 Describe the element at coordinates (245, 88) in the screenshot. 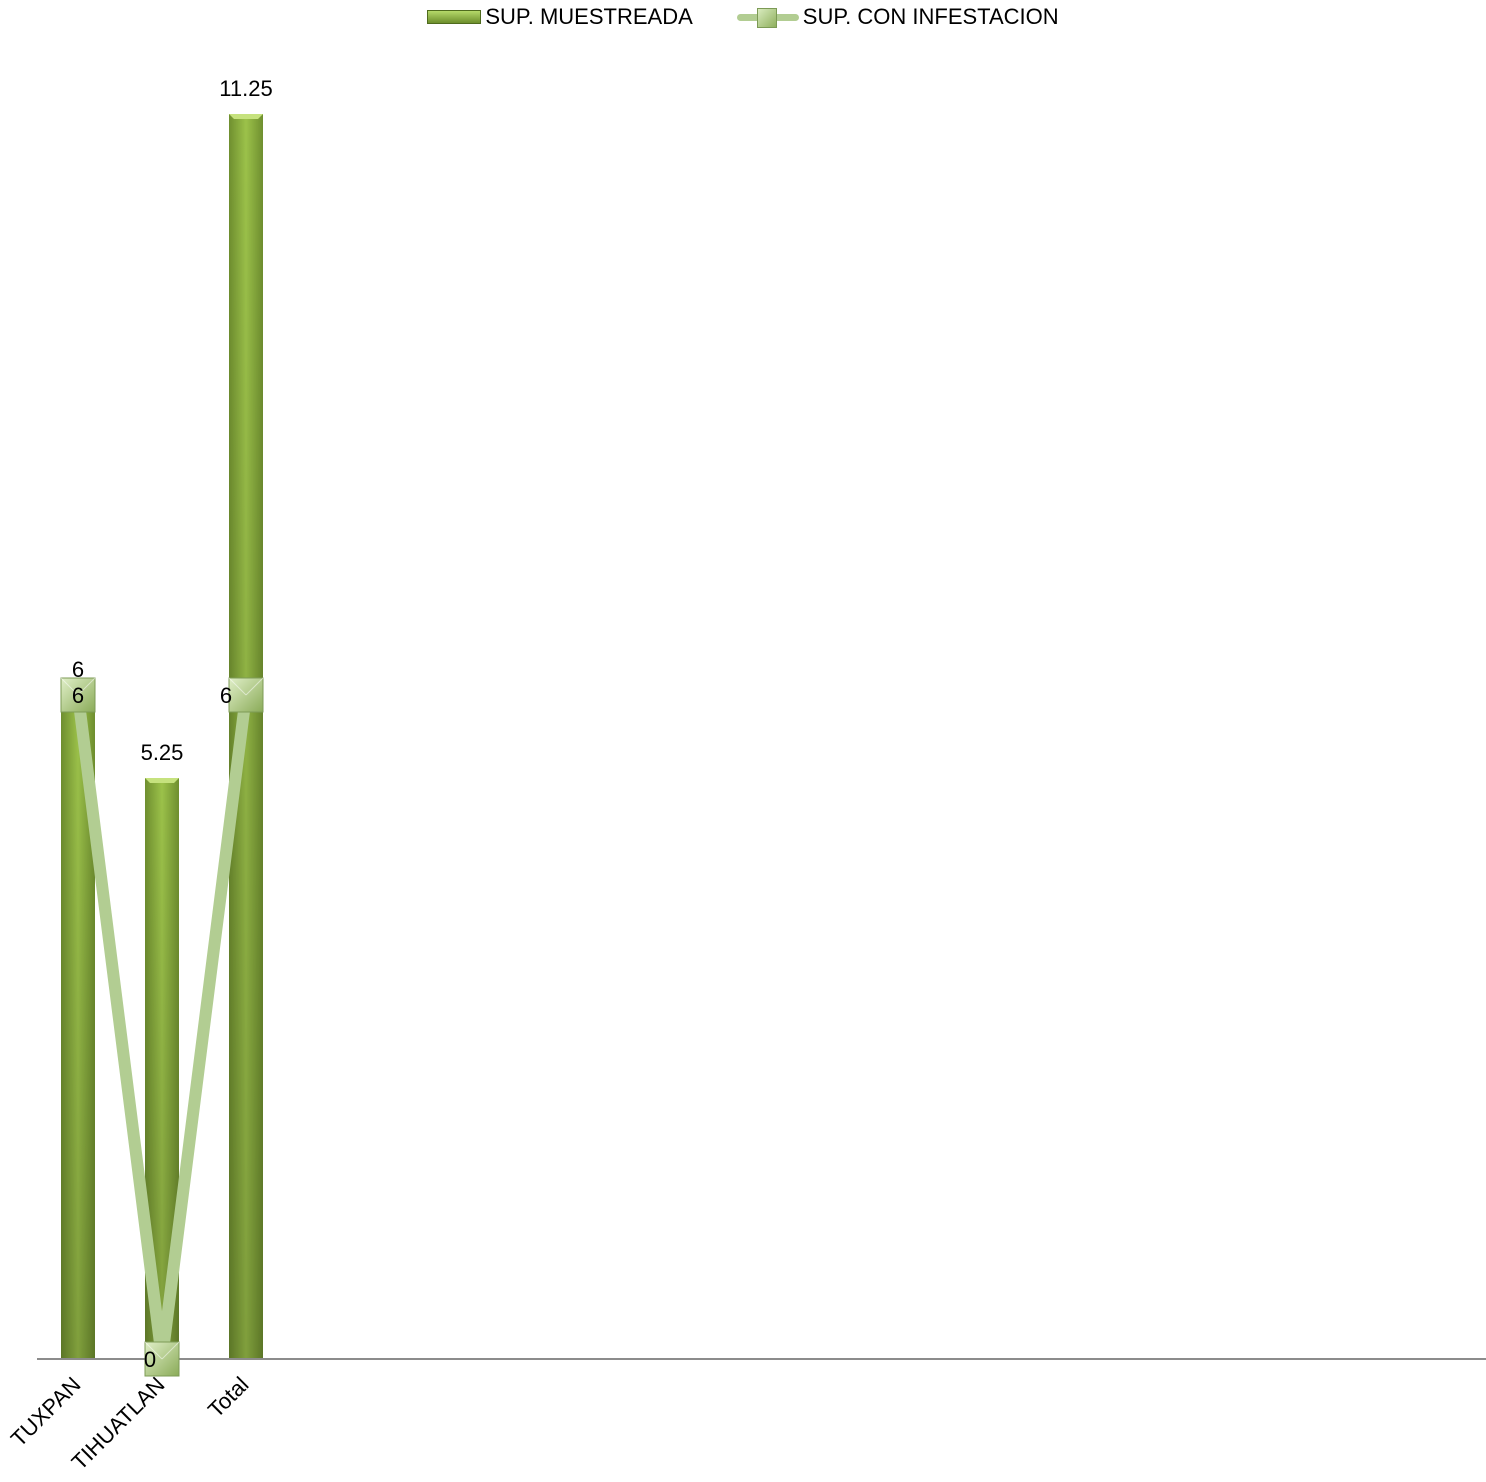

I see `bar-value-label: 11.25` at that location.